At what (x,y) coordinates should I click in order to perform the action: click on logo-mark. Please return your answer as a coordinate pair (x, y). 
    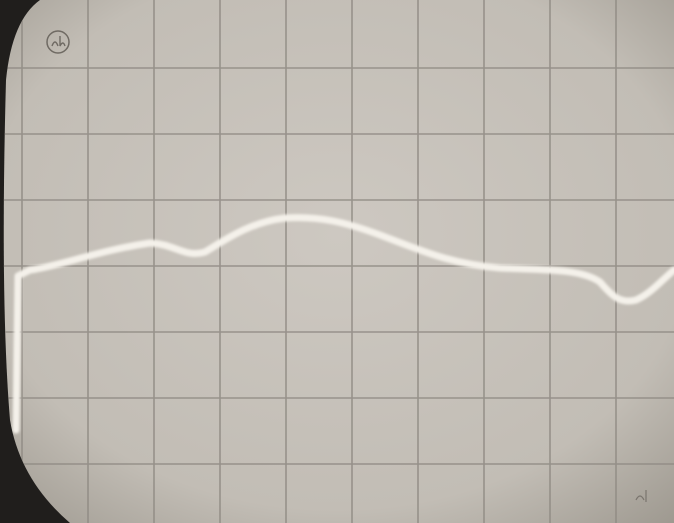
    Looking at the image, I should click on (58, 41).